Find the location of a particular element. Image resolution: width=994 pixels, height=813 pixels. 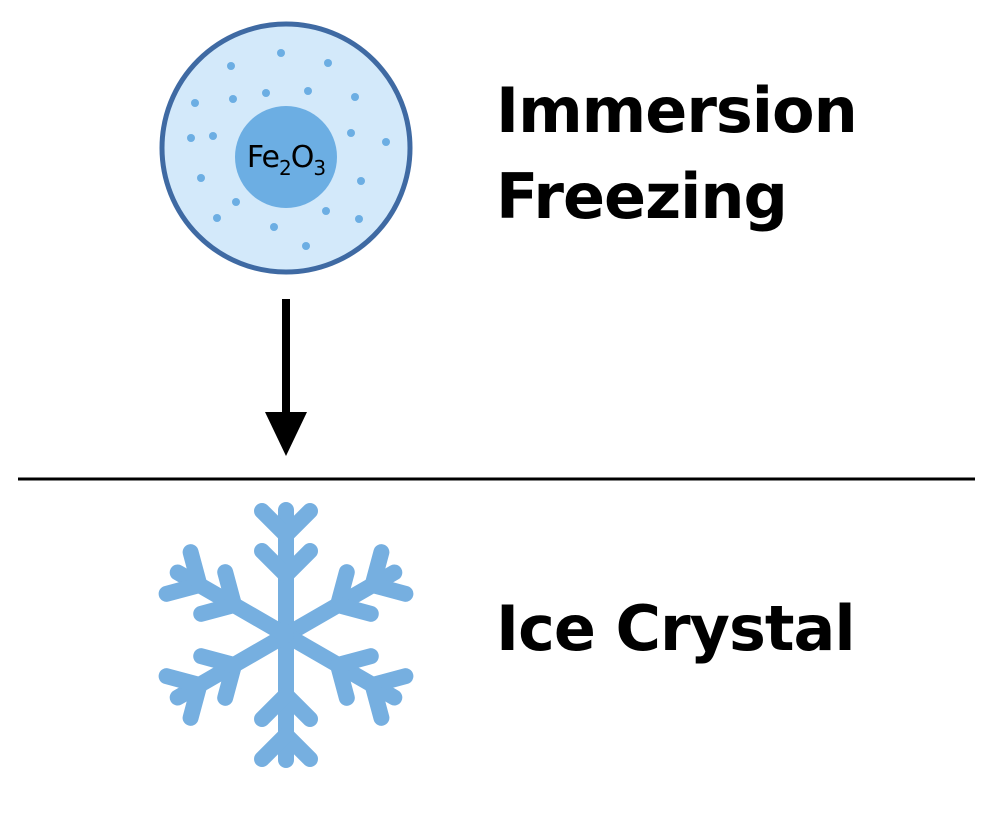

process-title-line-1: Immersion is located at coordinates (677, 110).